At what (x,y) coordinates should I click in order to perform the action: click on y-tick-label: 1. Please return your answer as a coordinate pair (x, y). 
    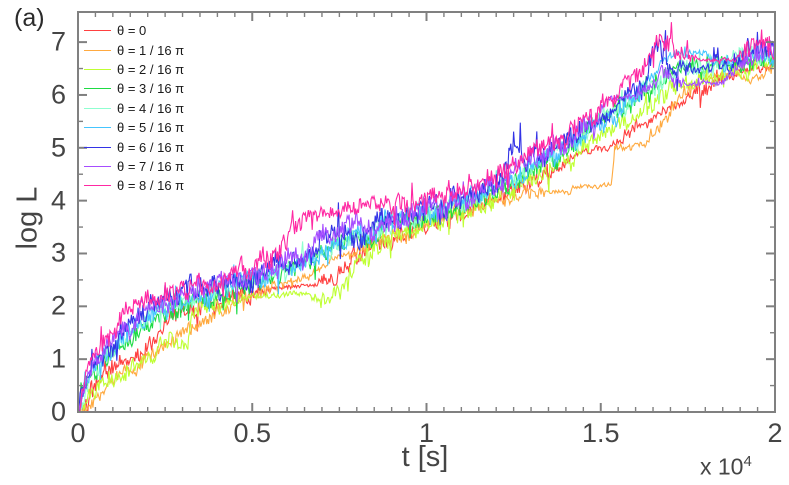
    Looking at the image, I should click on (58, 358).